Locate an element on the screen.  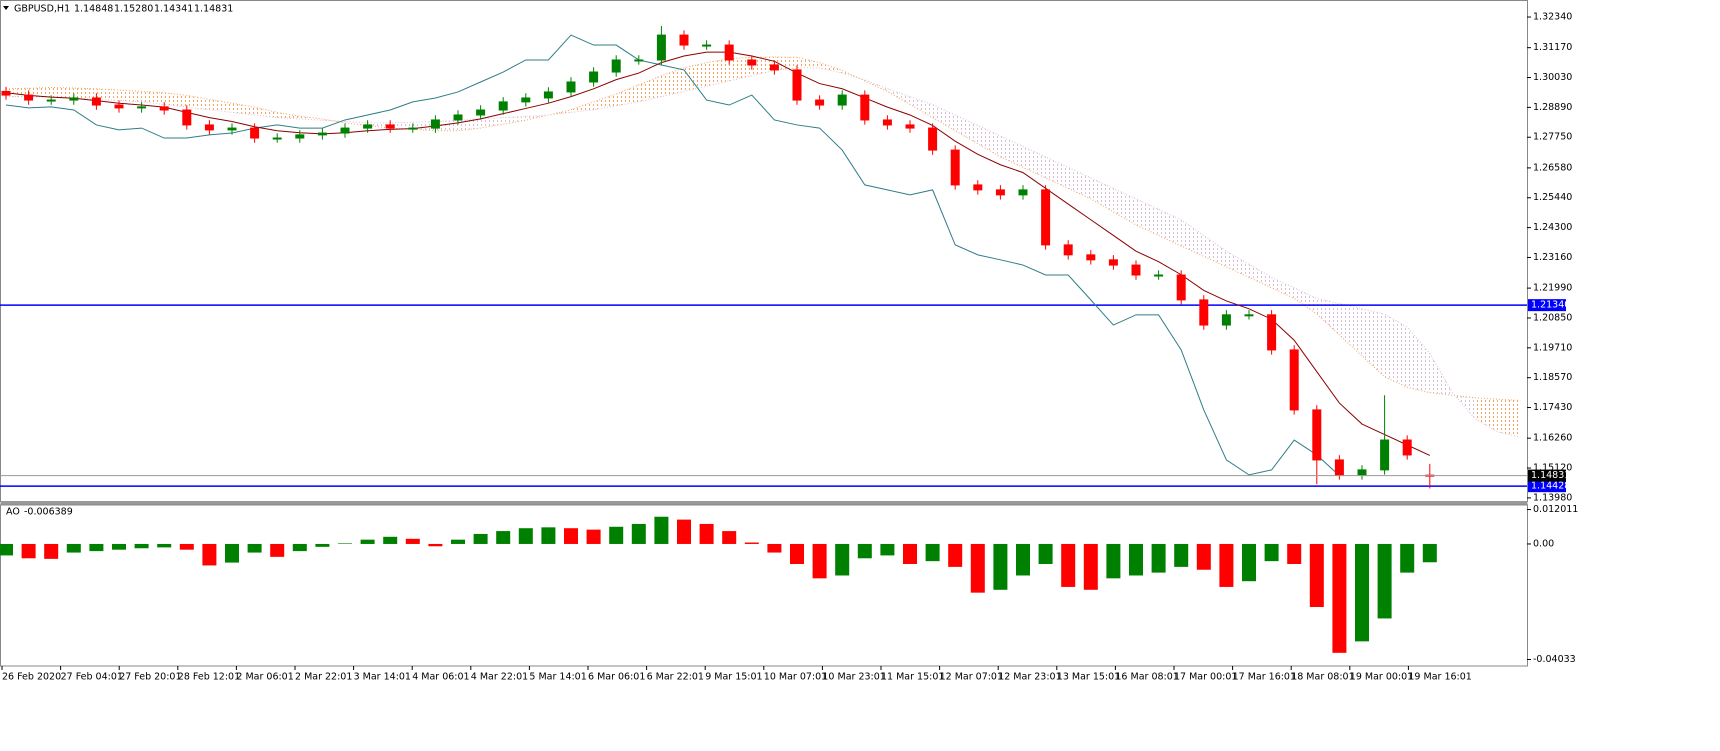
x-tick-label: 27 Feb 20:01 is located at coordinates (150, 677).